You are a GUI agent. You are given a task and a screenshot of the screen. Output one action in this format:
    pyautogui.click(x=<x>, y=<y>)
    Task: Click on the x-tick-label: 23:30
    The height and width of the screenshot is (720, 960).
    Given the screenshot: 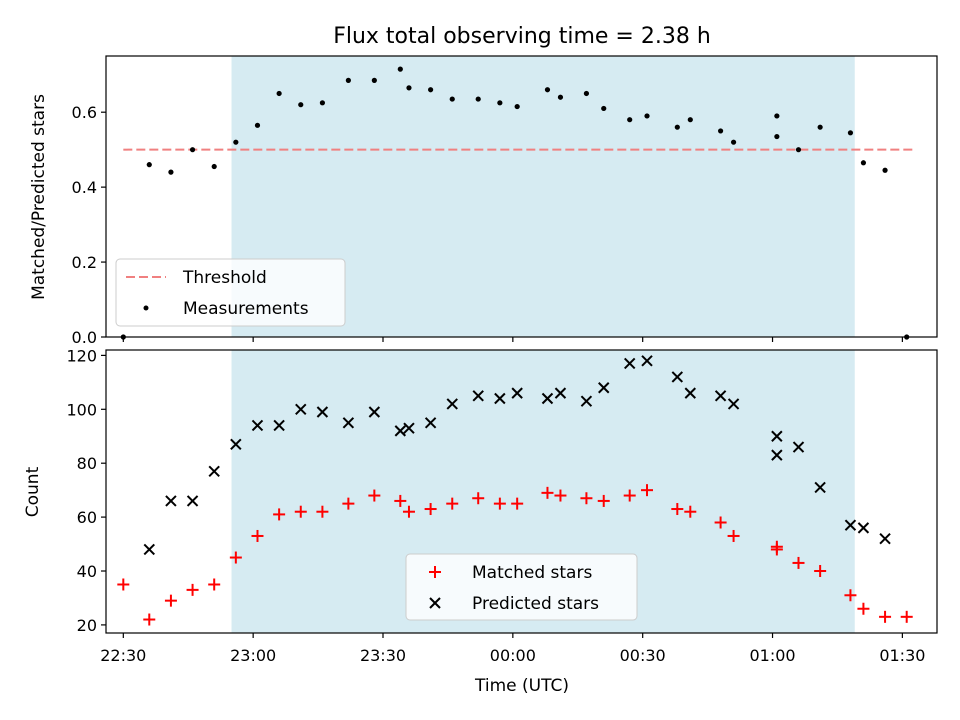 What is the action you would take?
    pyautogui.click(x=383, y=655)
    